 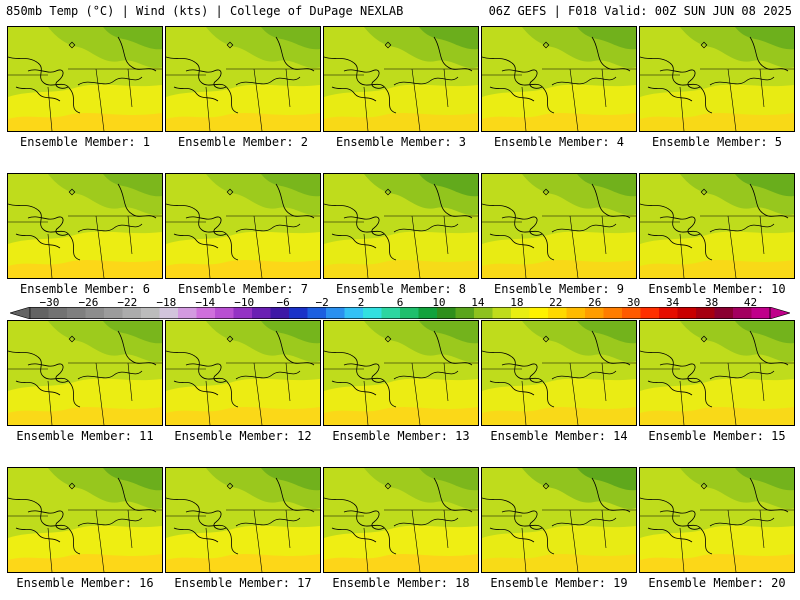 What do you see at coordinates (717, 583) in the screenshot?
I see `ensemble-member-label: Ensemble Member: 20` at bounding box center [717, 583].